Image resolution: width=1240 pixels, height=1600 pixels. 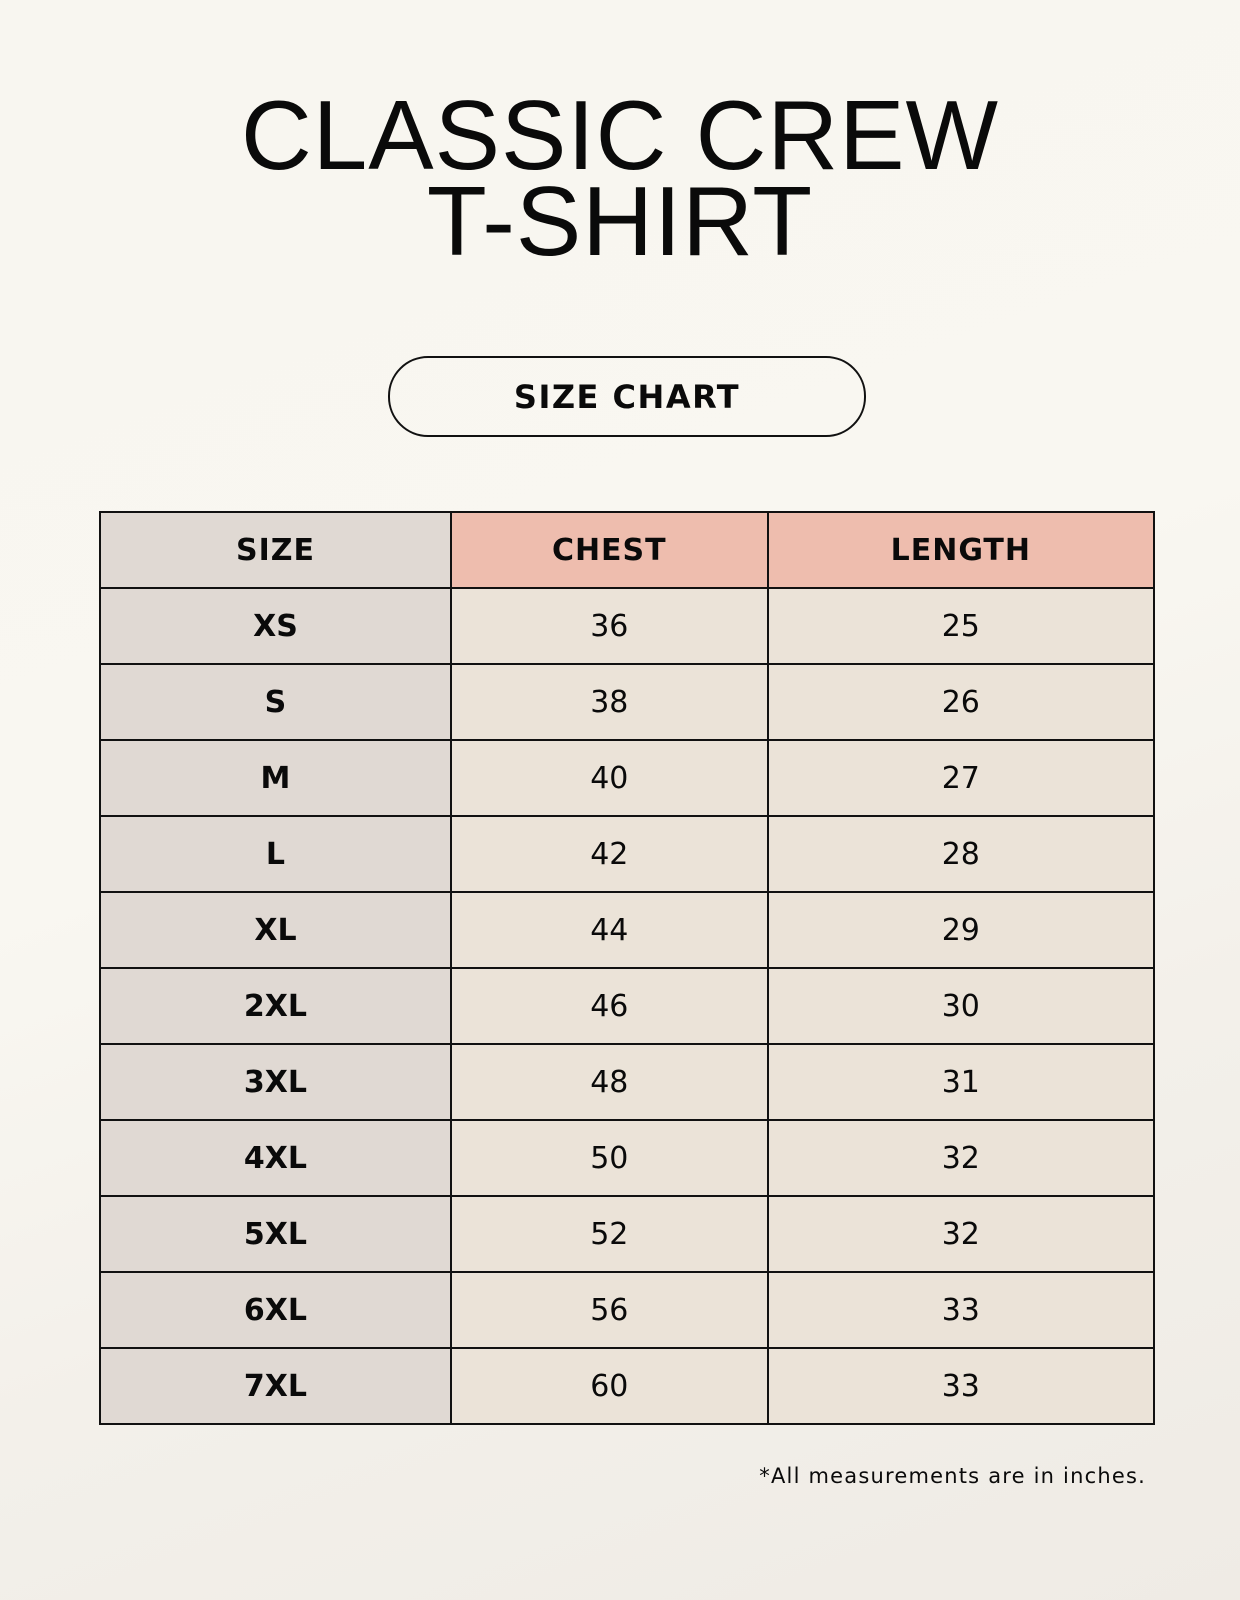 I want to click on cell-chest: 46, so click(x=609, y=1006).